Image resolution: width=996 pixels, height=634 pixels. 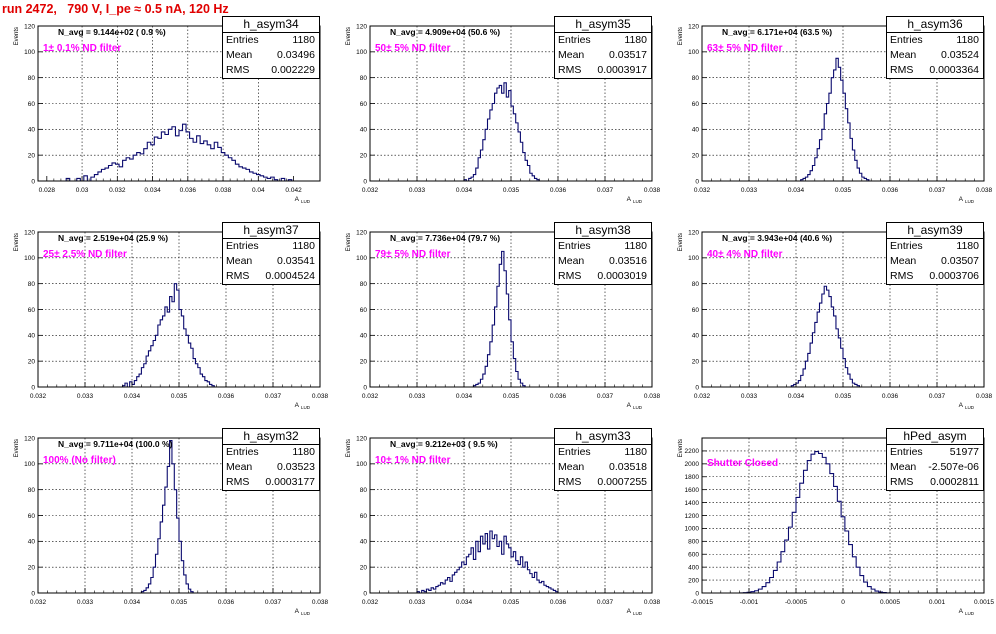 I want to click on stats-value-mean: 0.03516, so click(x=628, y=261).